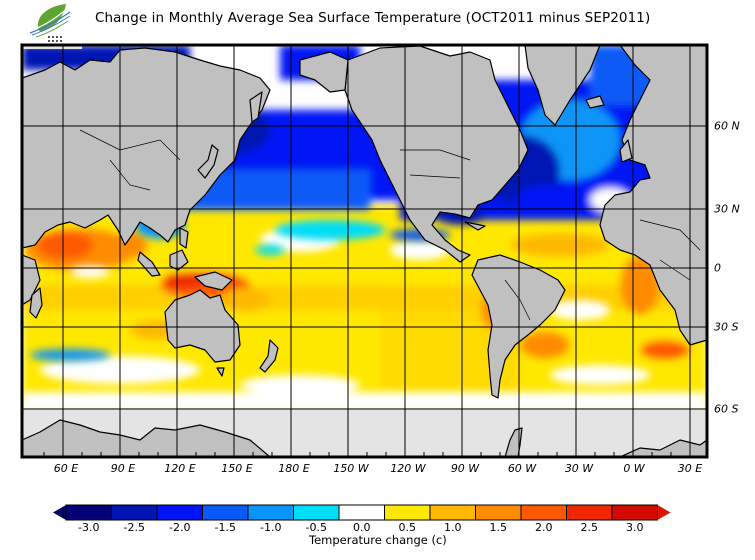 The height and width of the screenshot is (560, 755). I want to click on longitude-label: 180 E, so click(294, 468).